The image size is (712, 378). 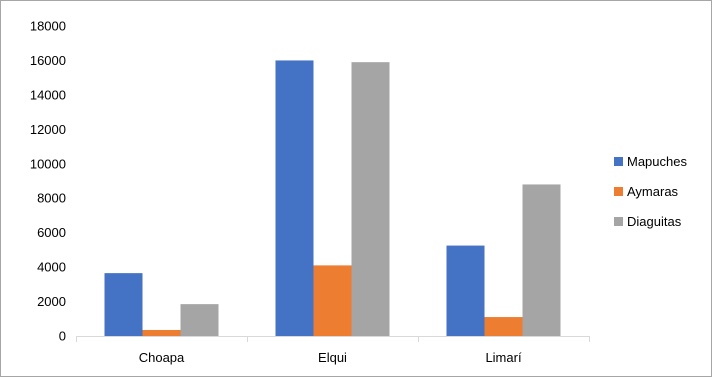 I want to click on y-tick-label: 4000, so click(x=51, y=267).